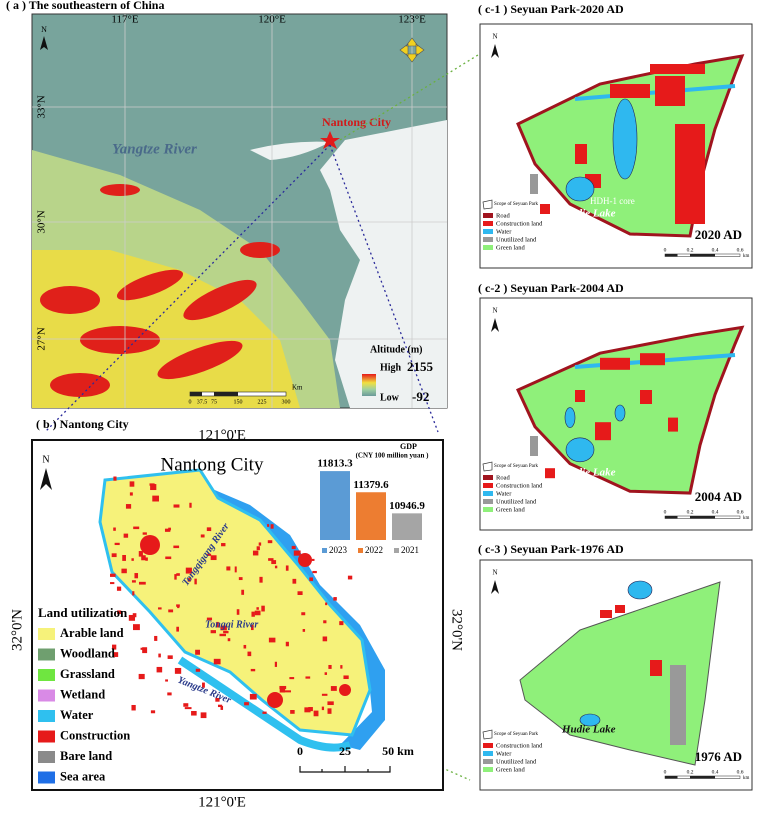  I want to click on lat-label: 33°N, so click(42, 106).